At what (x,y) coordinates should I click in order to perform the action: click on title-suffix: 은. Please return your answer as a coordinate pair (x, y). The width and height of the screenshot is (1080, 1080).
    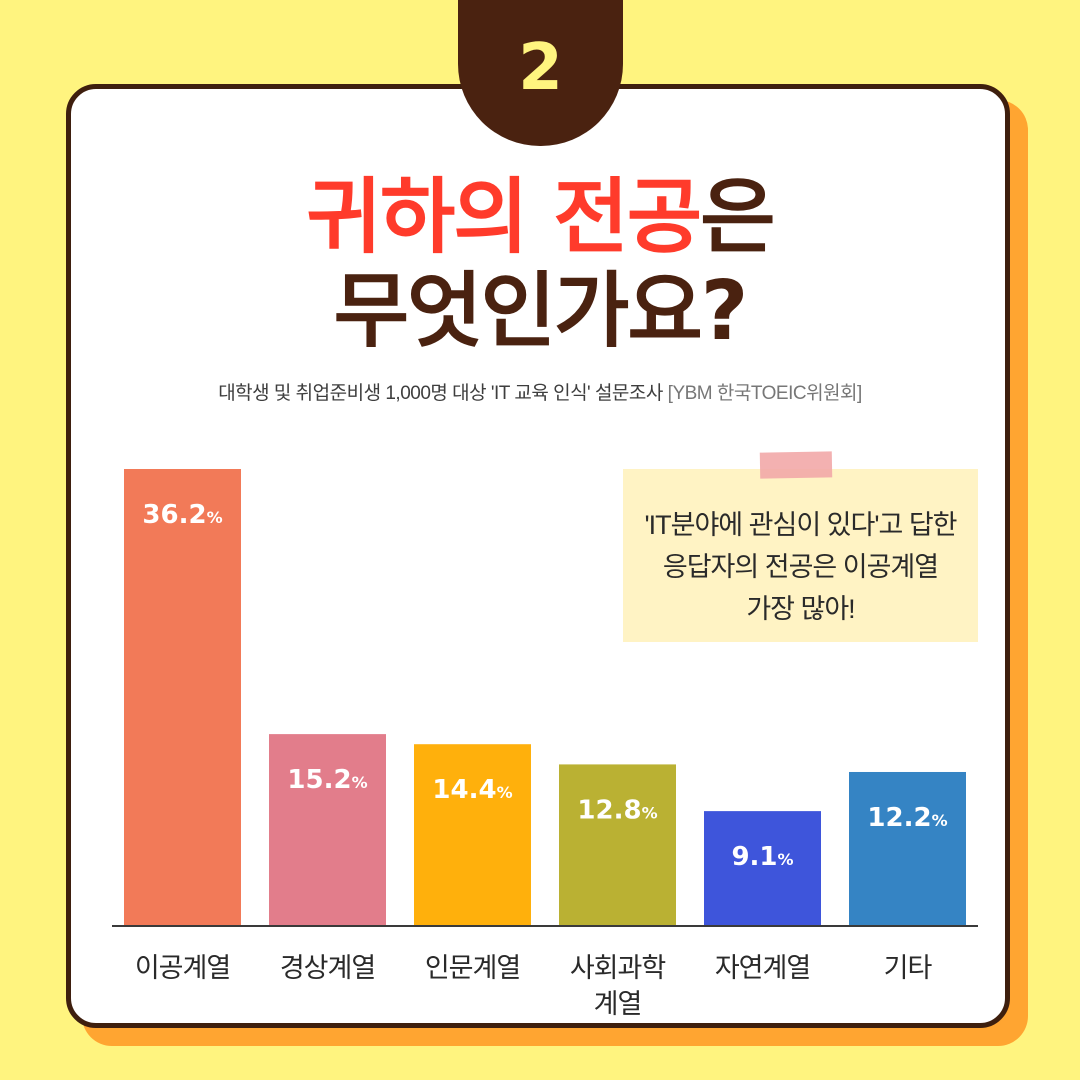
    Looking at the image, I should click on (737, 217).